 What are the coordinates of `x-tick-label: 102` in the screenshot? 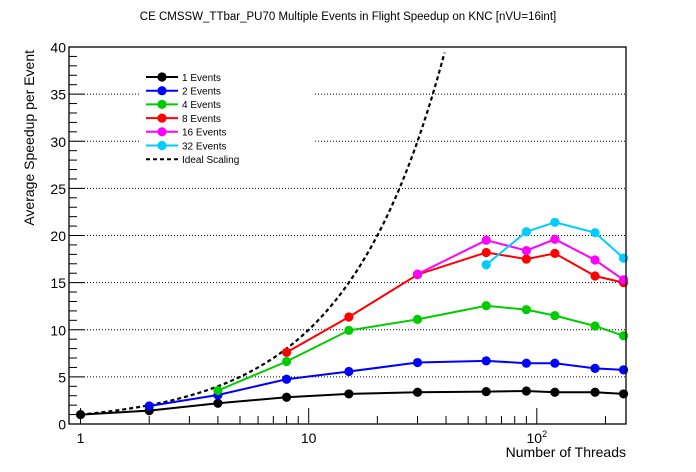 It's located at (537, 437).